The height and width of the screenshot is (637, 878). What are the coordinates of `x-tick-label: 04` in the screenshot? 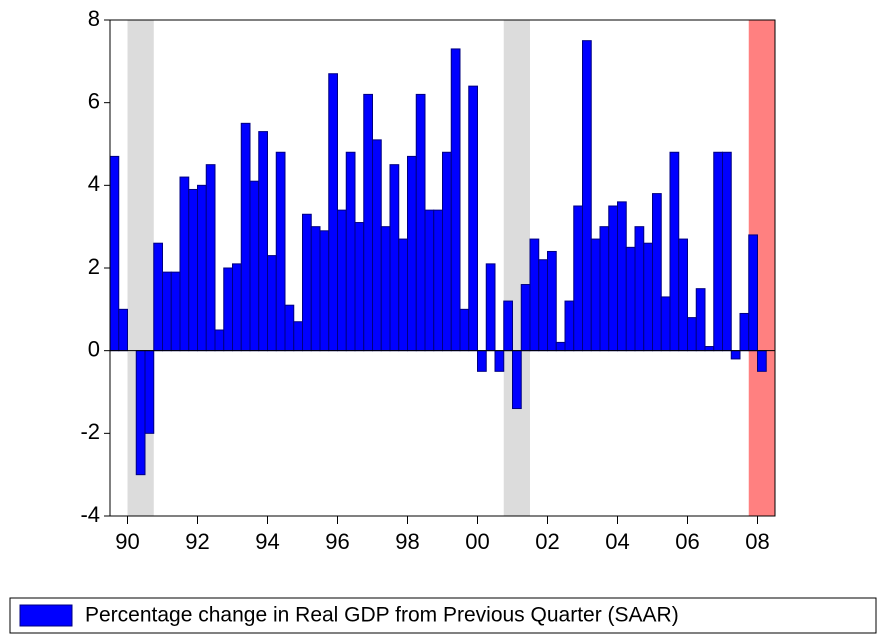 It's located at (617, 541).